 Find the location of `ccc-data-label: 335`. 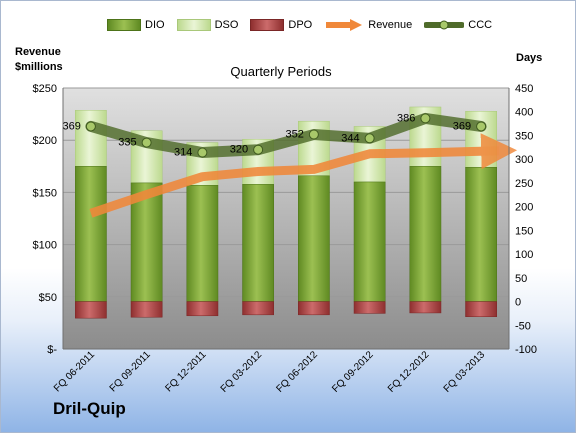

ccc-data-label: 335 is located at coordinates (127, 143).